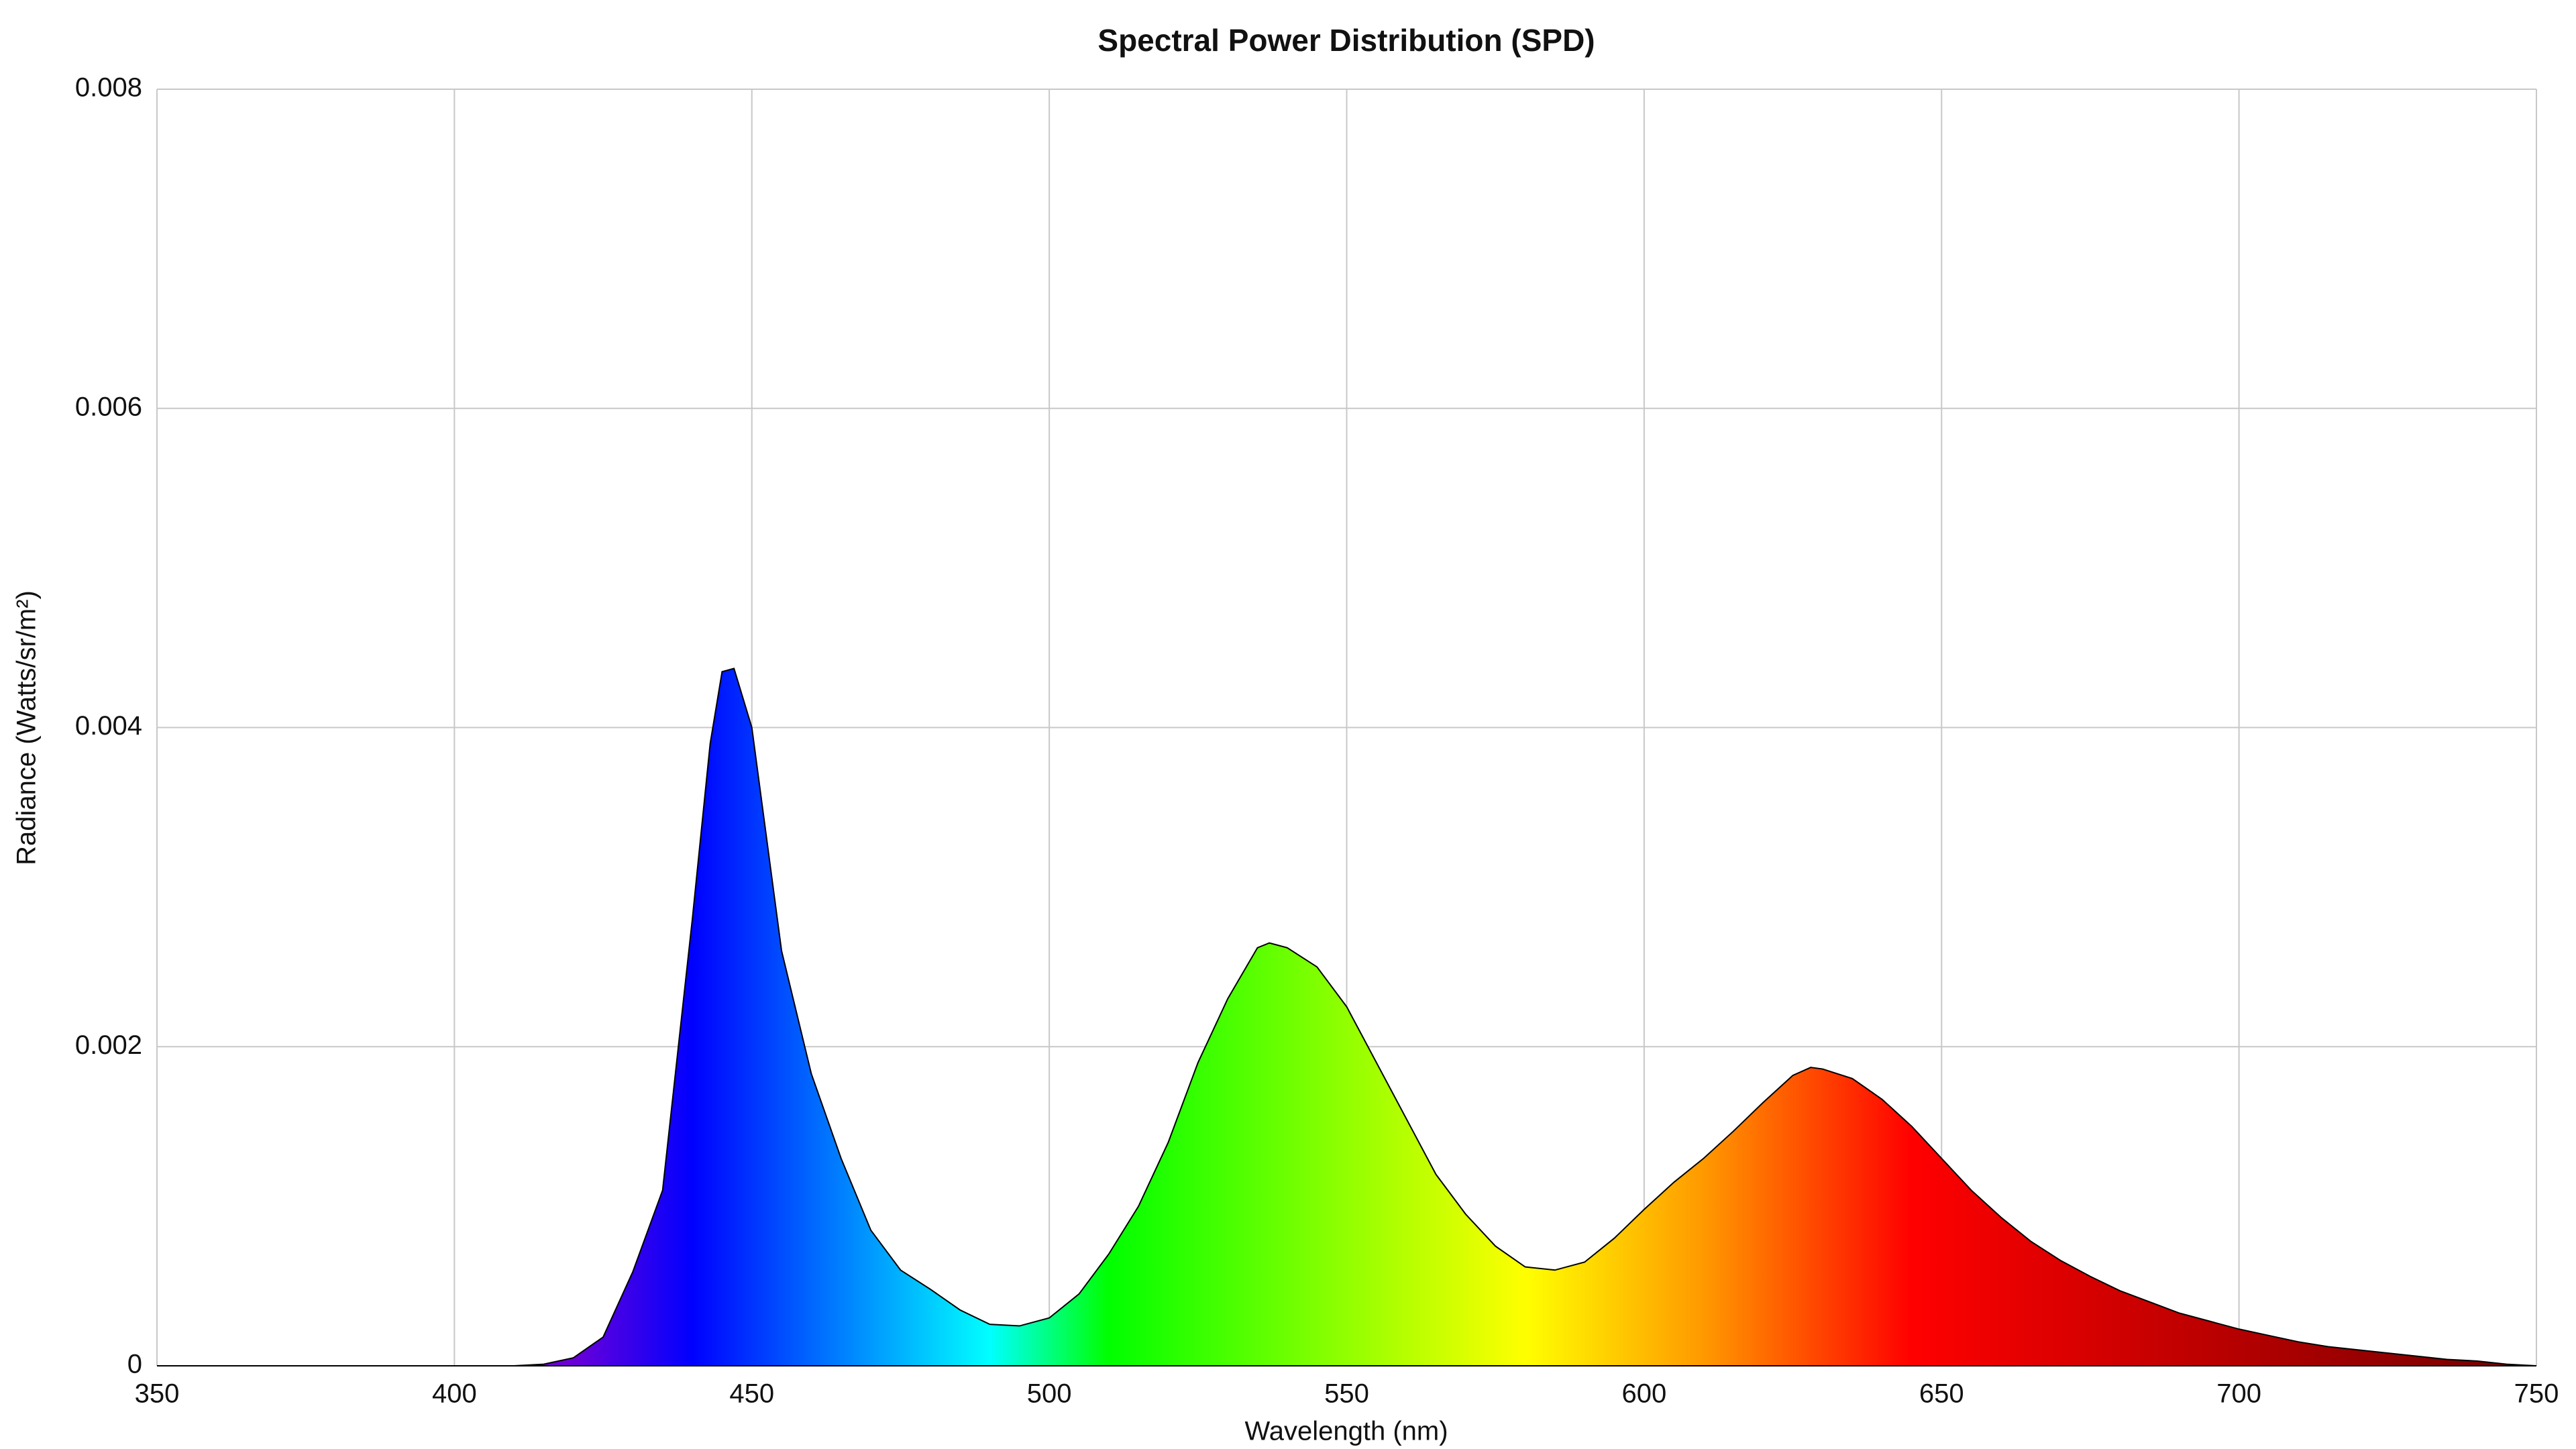 The width and height of the screenshot is (2576, 1449). I want to click on x-tick-label: 600, so click(1644, 1394).